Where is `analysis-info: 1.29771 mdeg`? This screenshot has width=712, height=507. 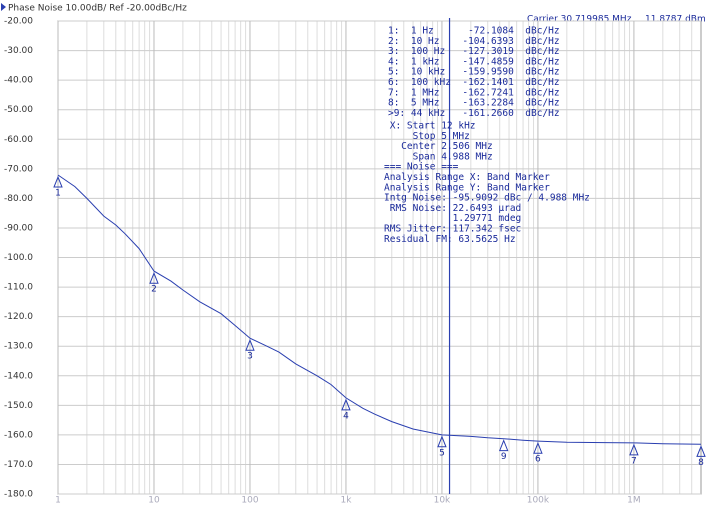
analysis-info: 1.29771 mdeg is located at coordinates (452, 218).